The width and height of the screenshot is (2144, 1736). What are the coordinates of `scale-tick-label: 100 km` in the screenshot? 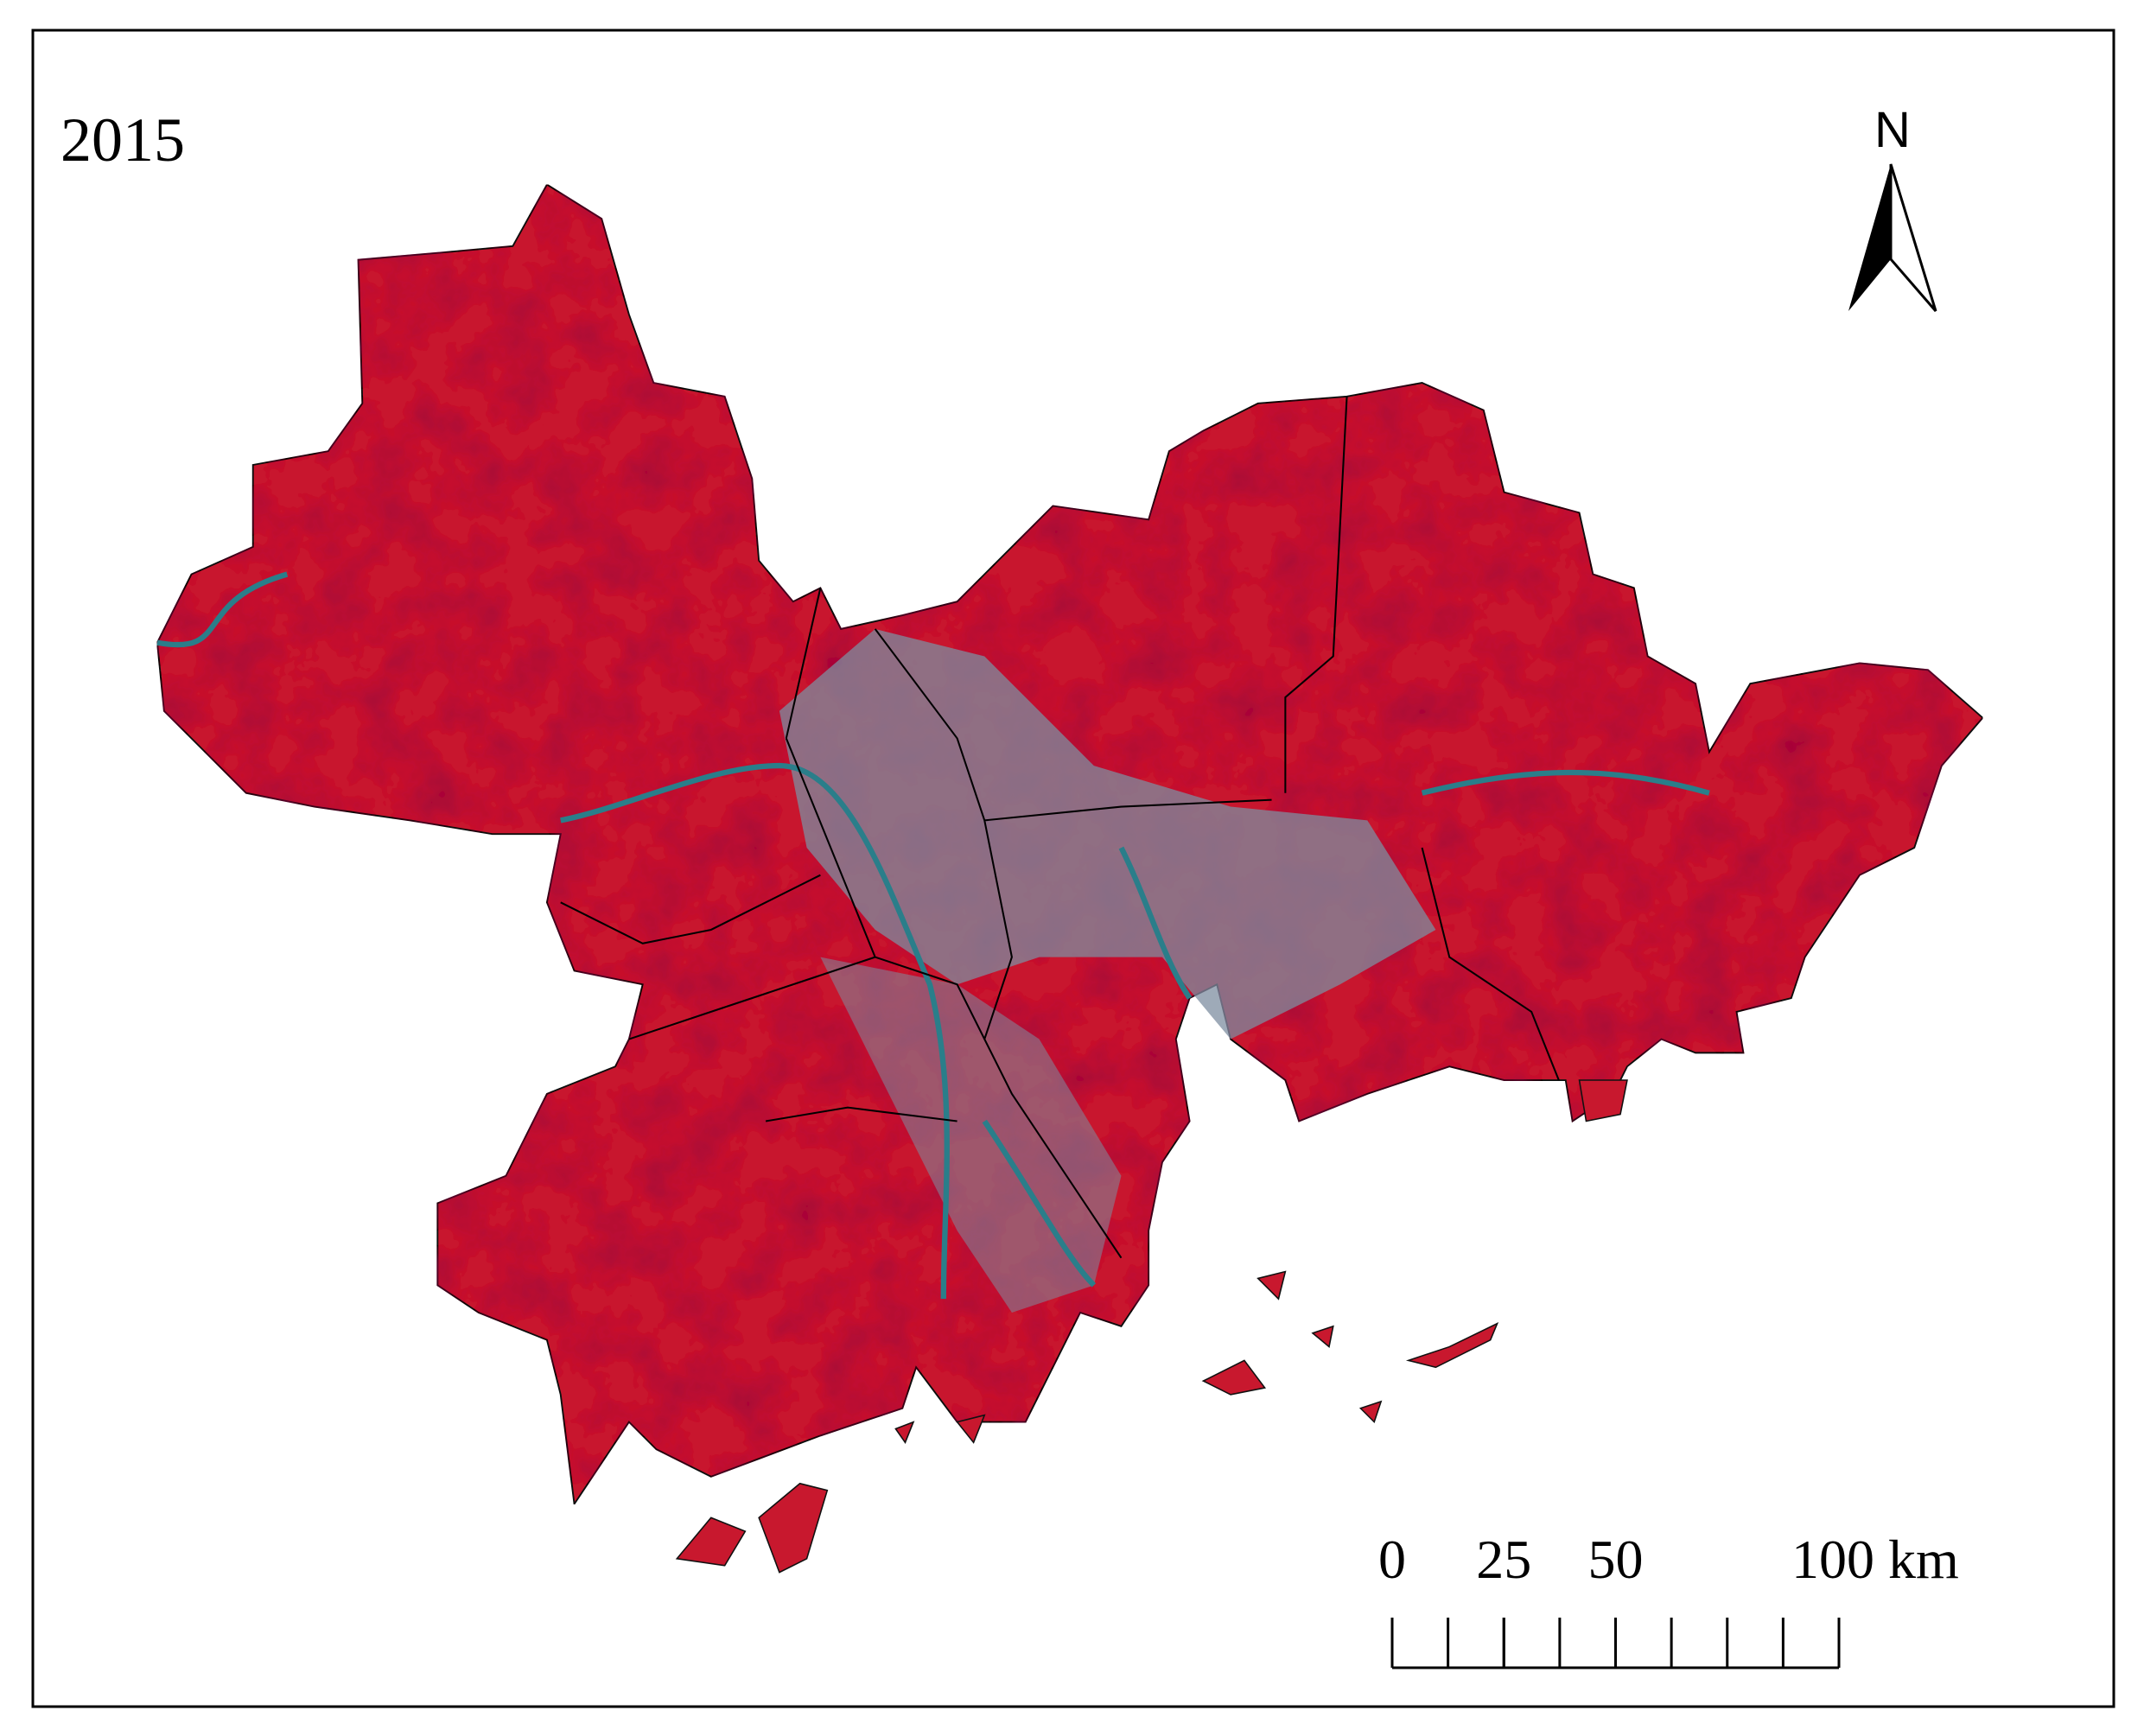 It's located at (1875, 1559).